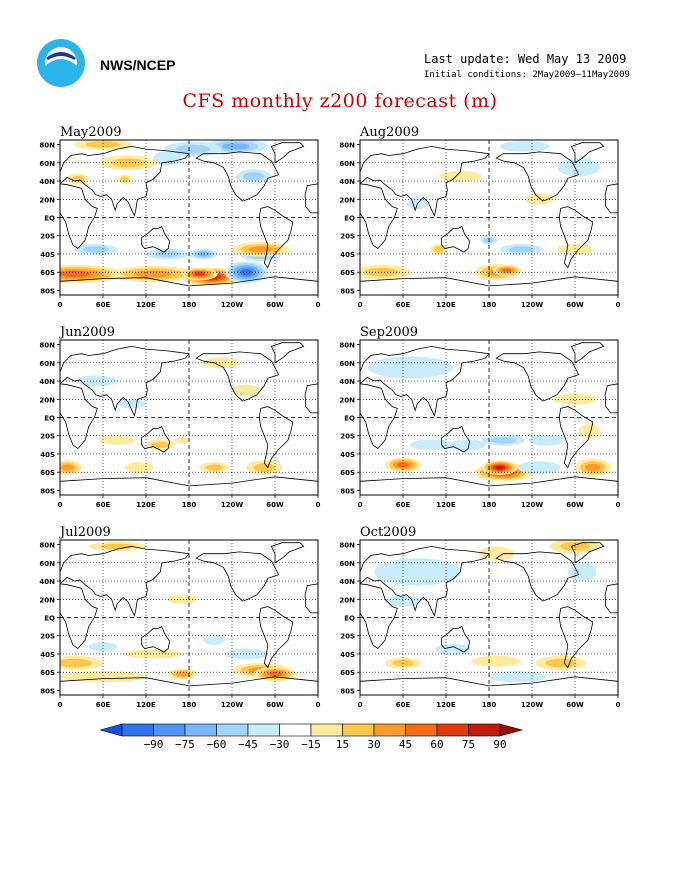 The image size is (680, 880). I want to click on colorbar-label: −75, so click(185, 744).